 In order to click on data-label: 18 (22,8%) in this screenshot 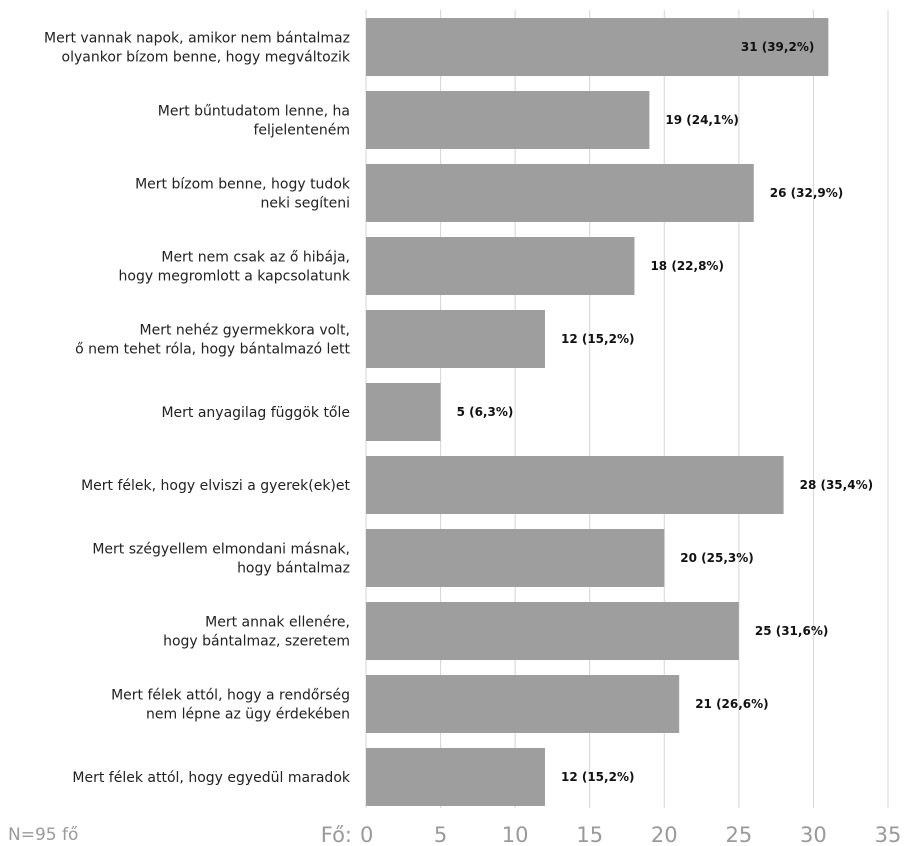, I will do `click(686, 266)`.